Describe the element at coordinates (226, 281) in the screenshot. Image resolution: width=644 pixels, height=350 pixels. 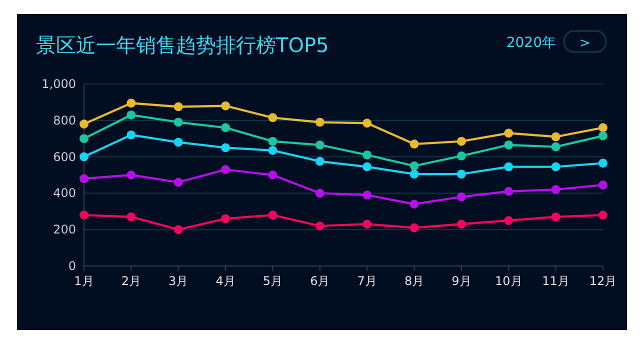
I see `x-tick-label: 4月` at that location.